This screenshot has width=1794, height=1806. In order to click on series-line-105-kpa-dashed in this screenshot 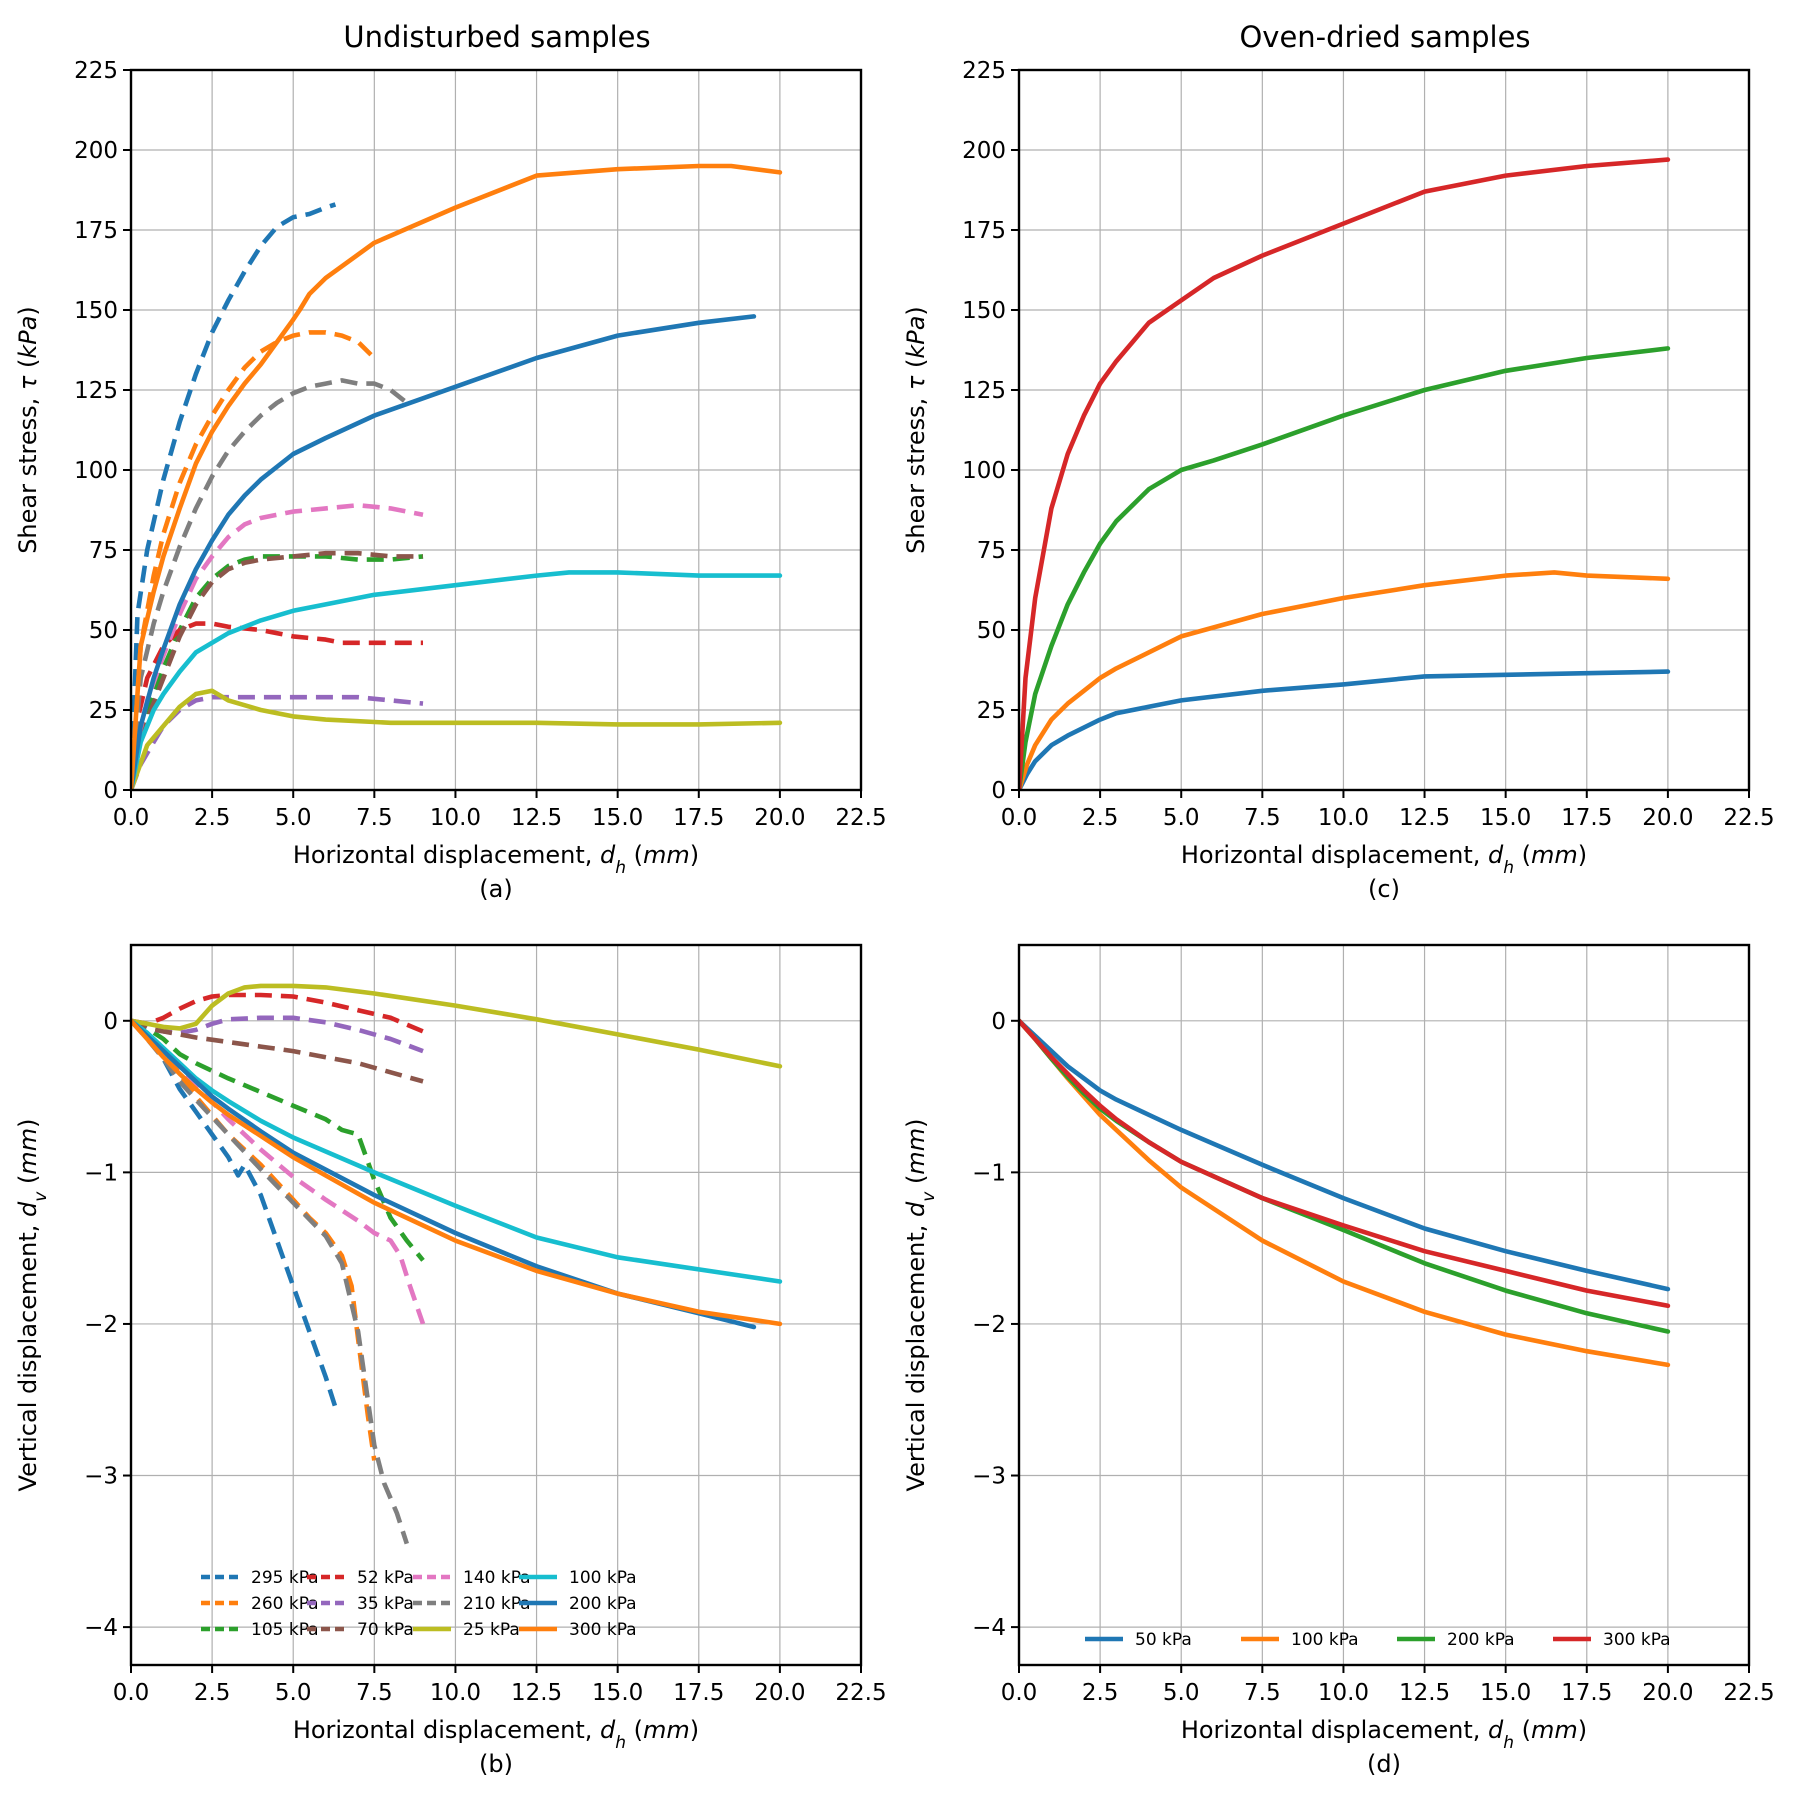, I will do `click(277, 672)`.